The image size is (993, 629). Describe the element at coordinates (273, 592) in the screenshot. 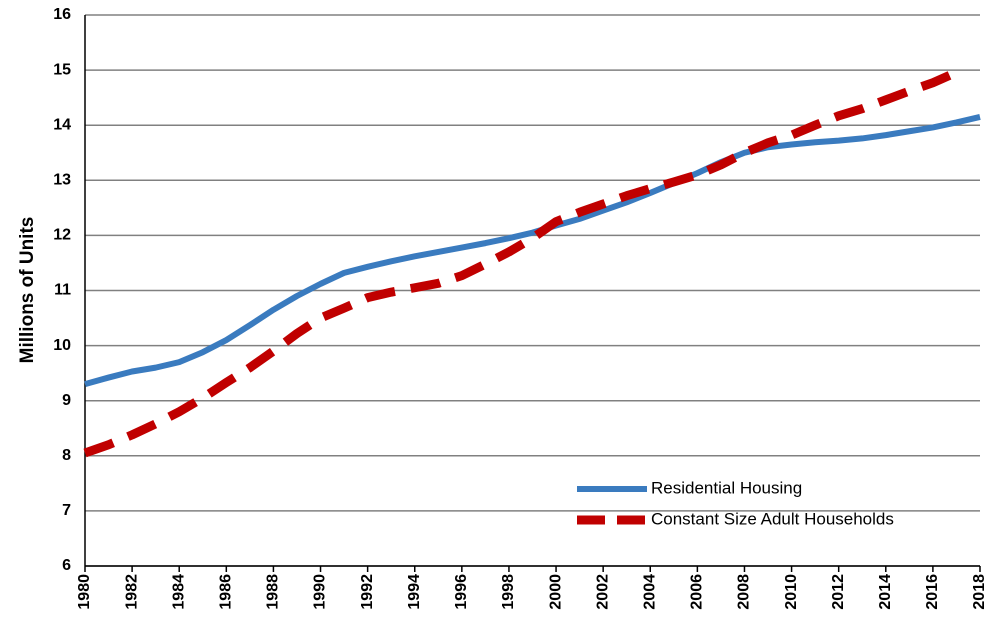

I see `x-tick-label: 1988` at that location.